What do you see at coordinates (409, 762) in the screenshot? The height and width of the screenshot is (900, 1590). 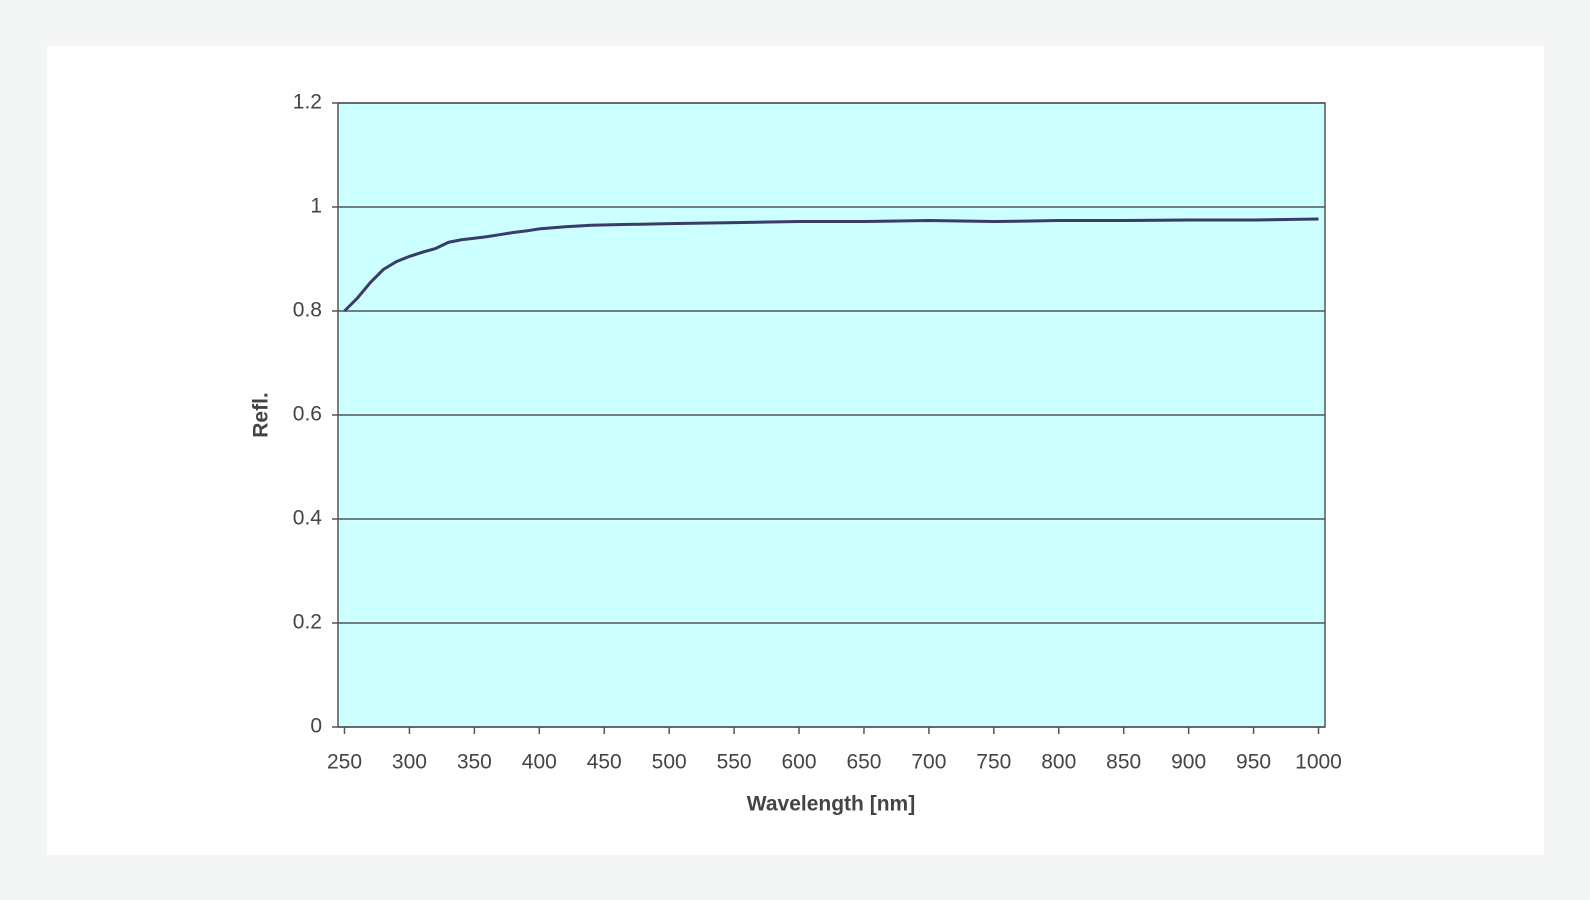 I see `x-tick-label: 300` at bounding box center [409, 762].